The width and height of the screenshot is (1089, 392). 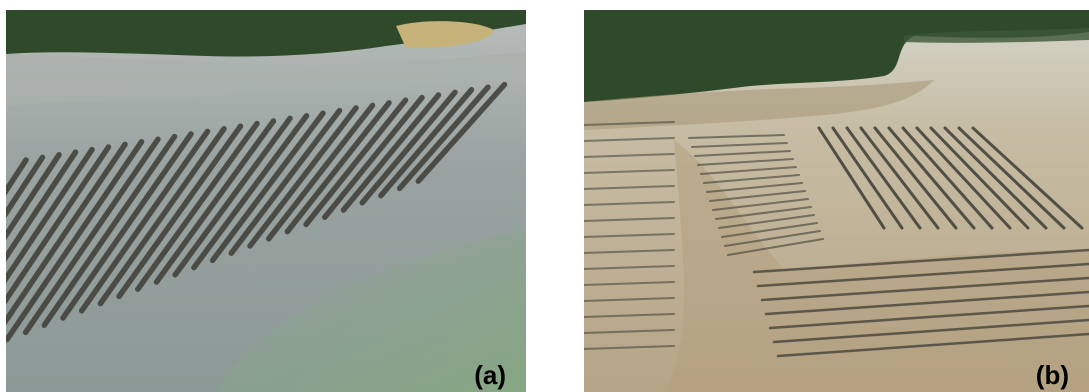 I want to click on shallow-flat, so click(x=266, y=79).